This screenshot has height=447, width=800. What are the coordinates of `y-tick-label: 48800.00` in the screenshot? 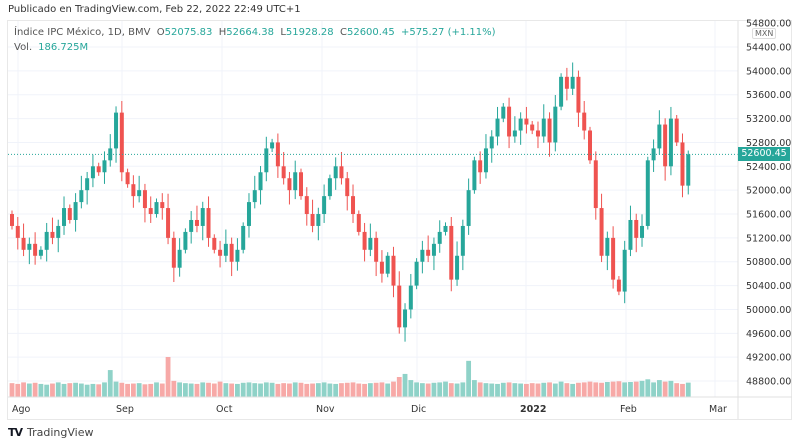 It's located at (768, 382).